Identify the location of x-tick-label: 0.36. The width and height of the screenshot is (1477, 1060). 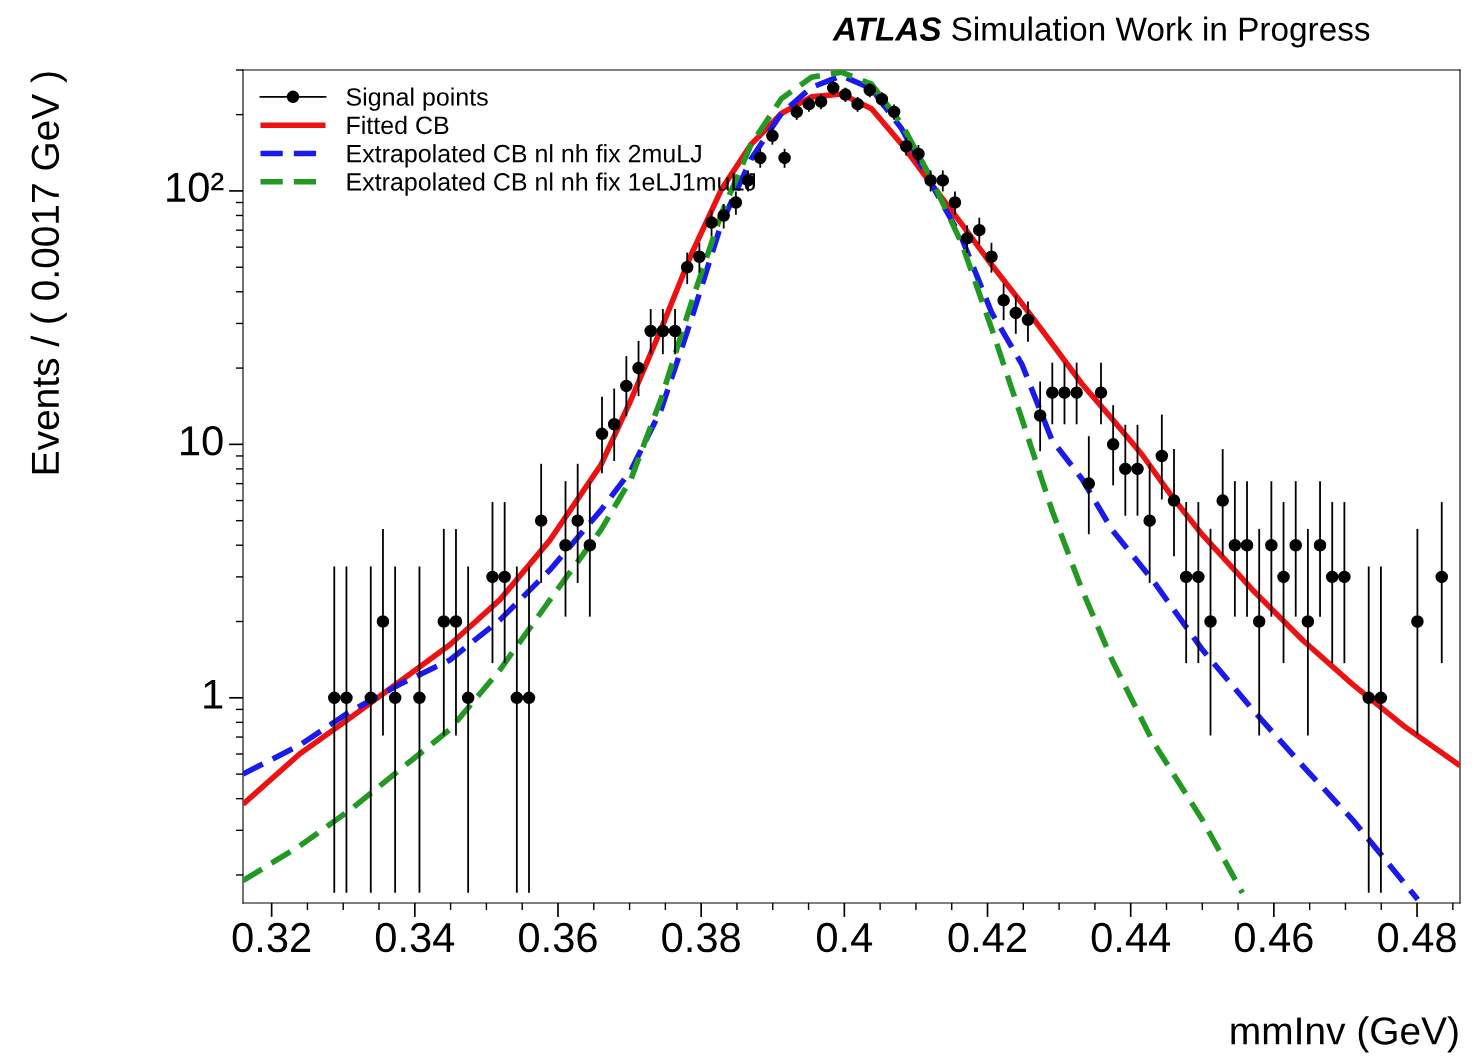
(558, 937).